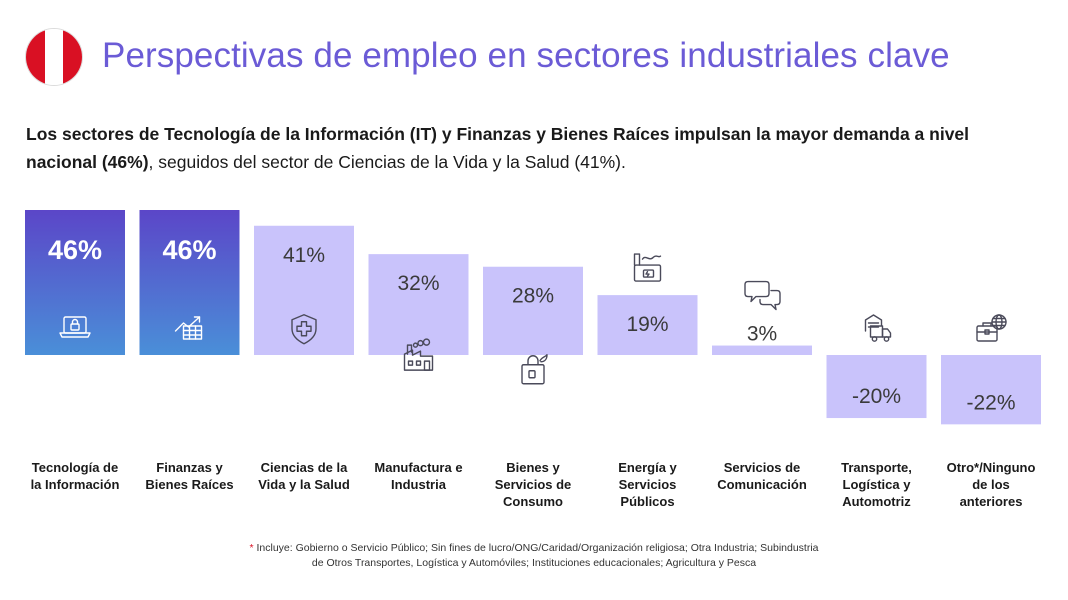 The image size is (1068, 600). I want to click on value-label-1: 46%, so click(189, 250).